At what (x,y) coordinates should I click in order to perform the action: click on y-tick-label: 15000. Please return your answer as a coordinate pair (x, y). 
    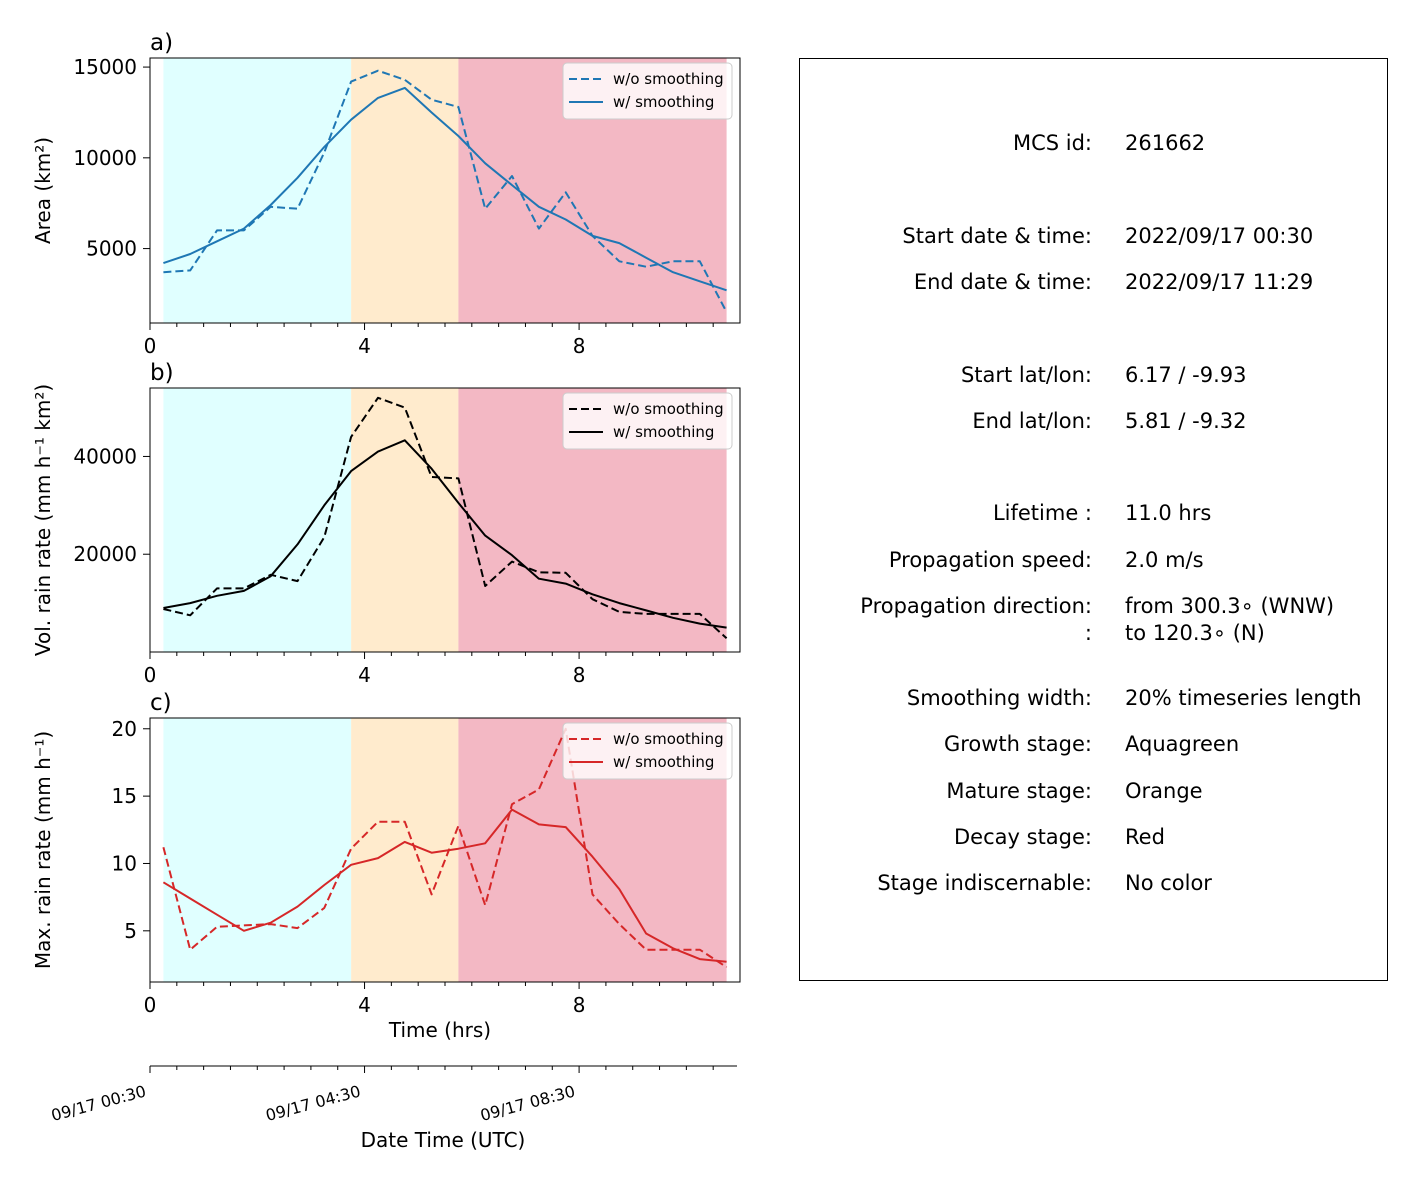
    Looking at the image, I should click on (105, 67).